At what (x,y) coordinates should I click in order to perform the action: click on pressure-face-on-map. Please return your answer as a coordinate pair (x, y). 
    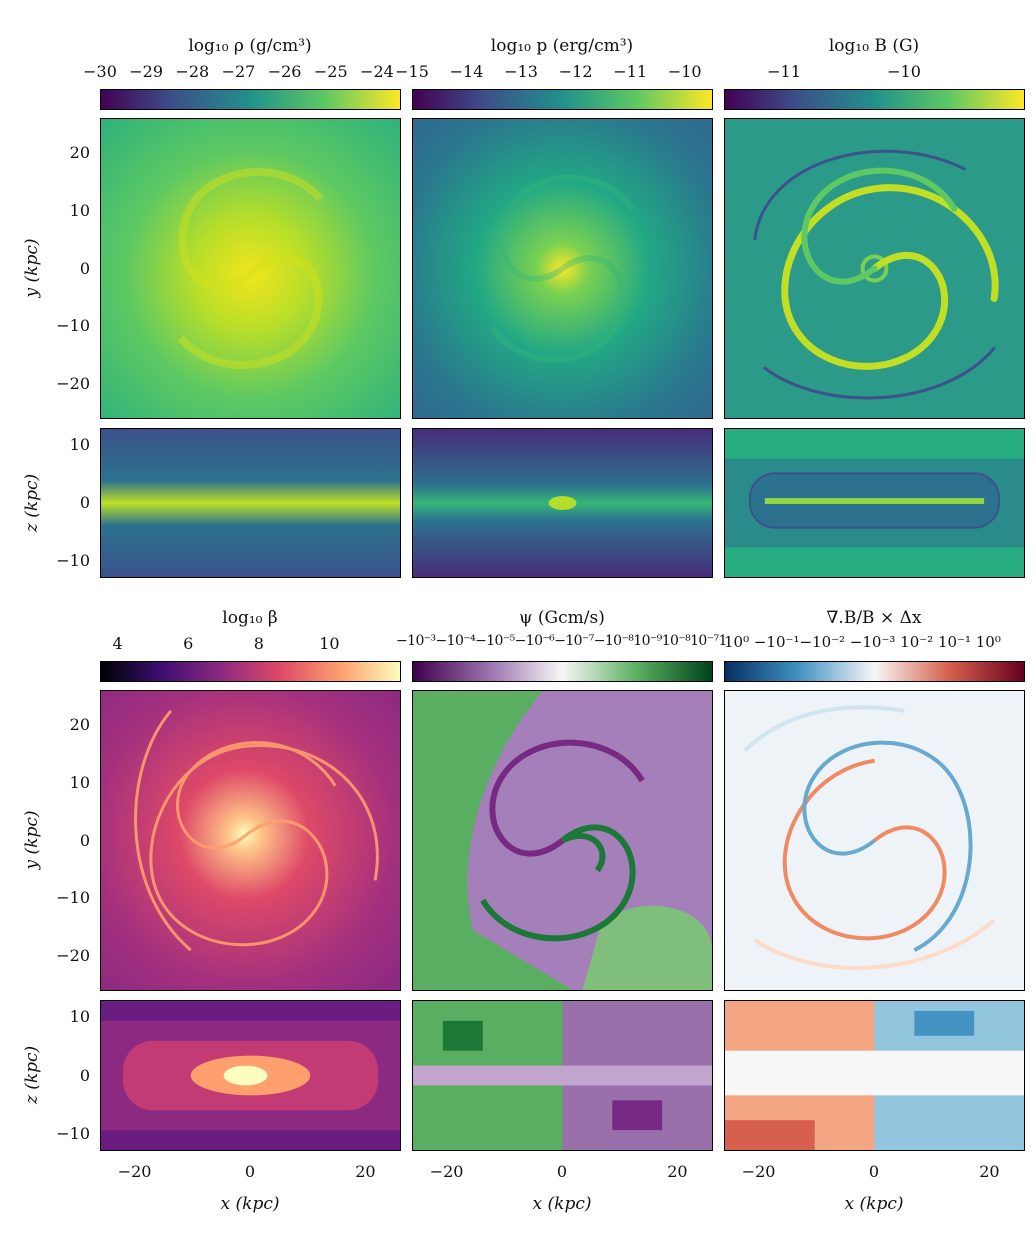
    Looking at the image, I should click on (562, 268).